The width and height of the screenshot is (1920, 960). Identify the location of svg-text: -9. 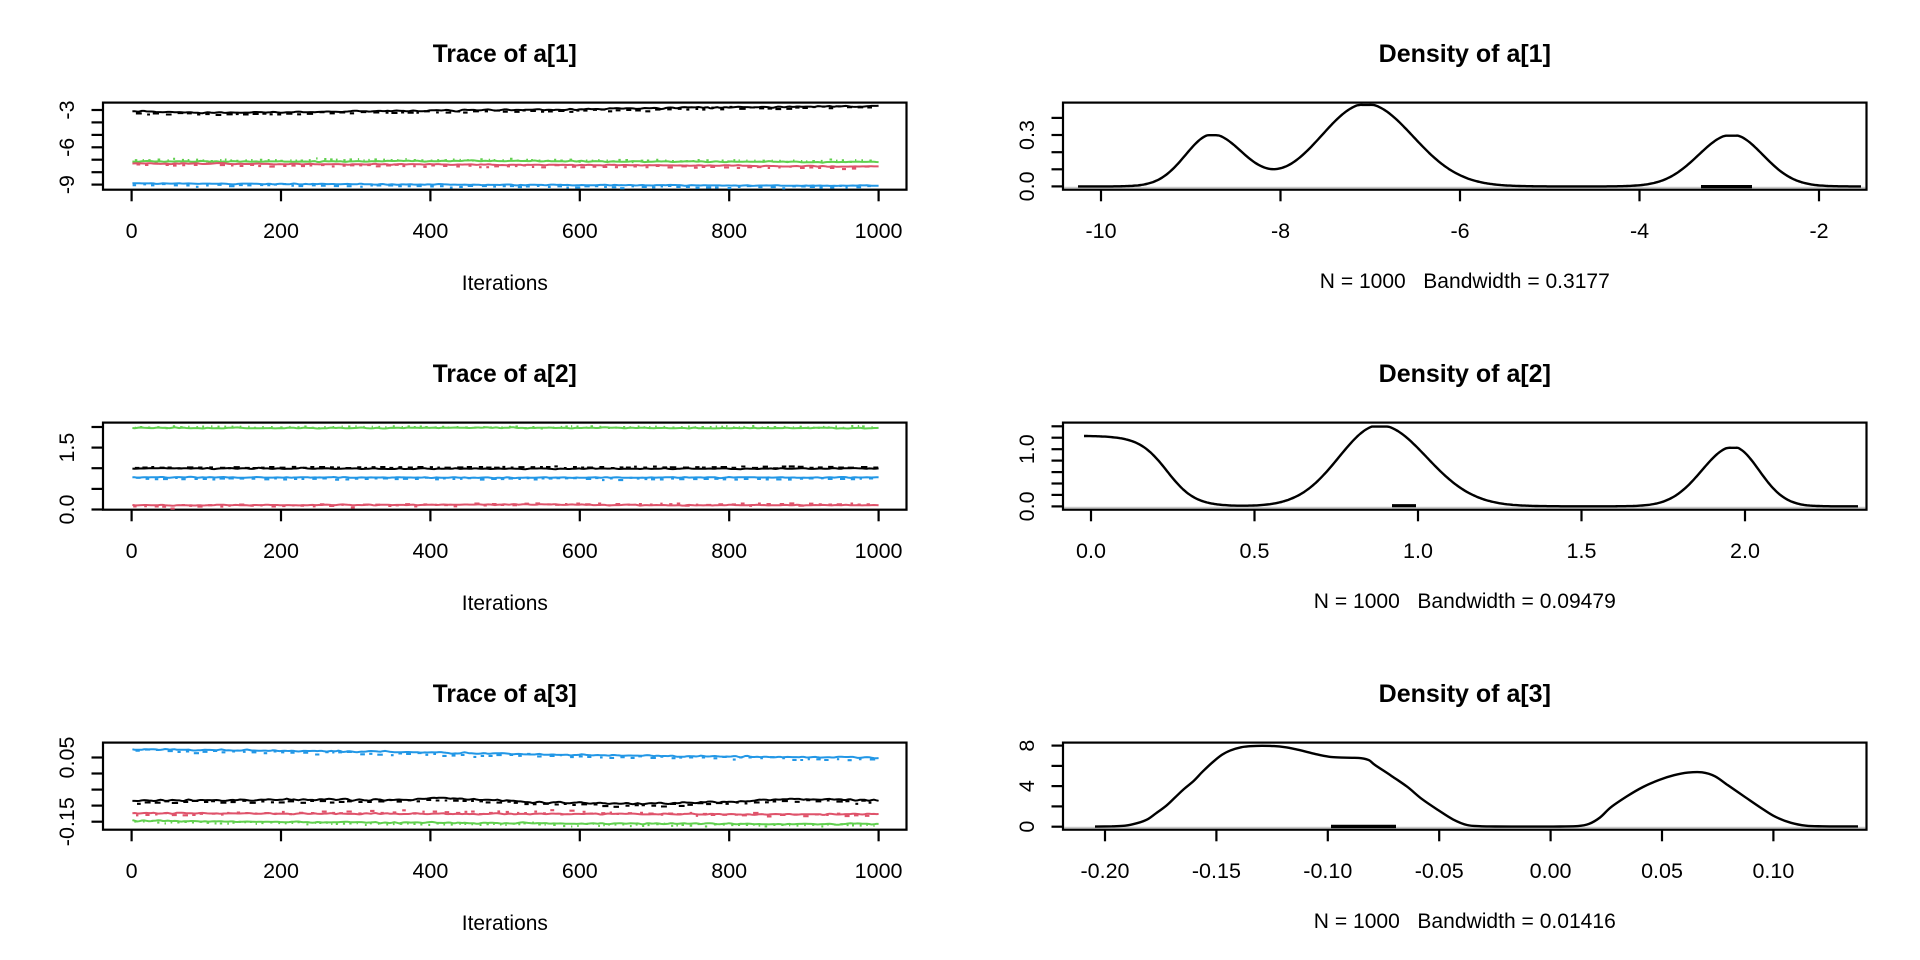
(67, 184).